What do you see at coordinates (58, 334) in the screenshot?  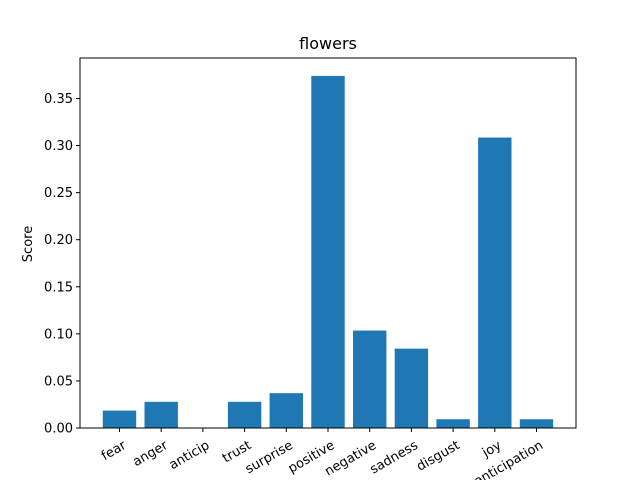 I see `y-tick-label: 0.10` at bounding box center [58, 334].